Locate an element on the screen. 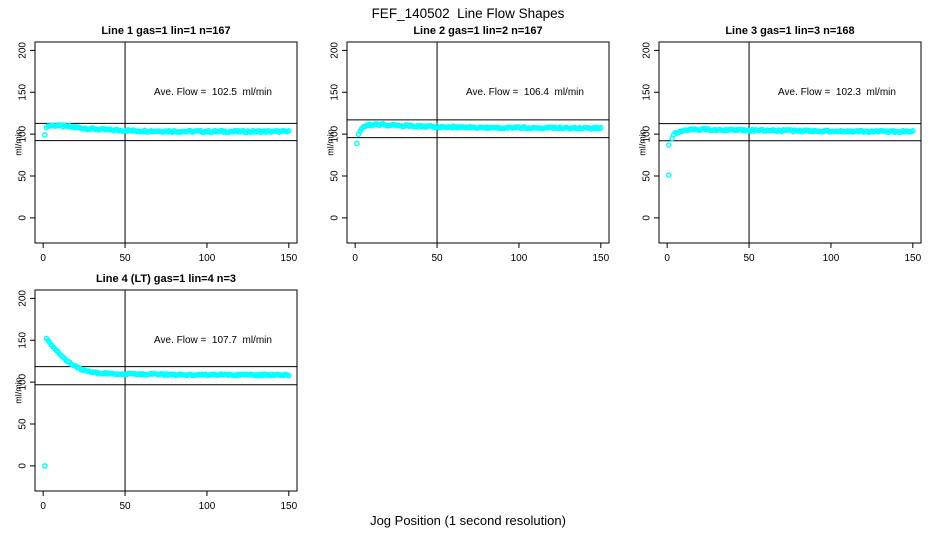  ave-flow-annotation: Ave. Flow = 106.4 ml/min is located at coordinates (525, 92).